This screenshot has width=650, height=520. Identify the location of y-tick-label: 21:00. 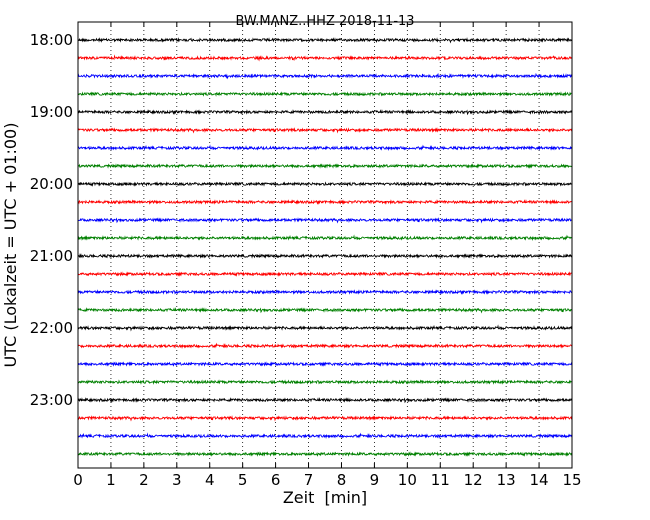
(51, 256).